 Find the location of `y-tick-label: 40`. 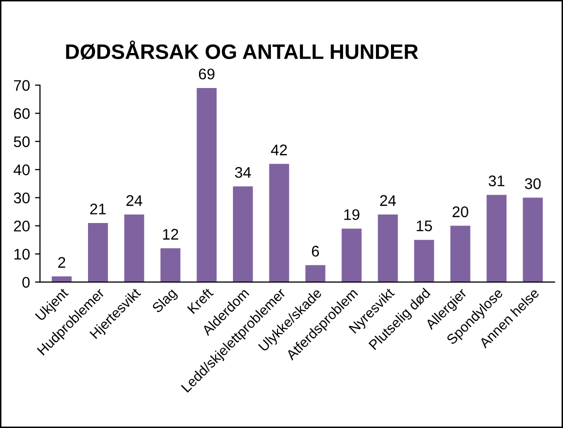

y-tick-label: 40 is located at coordinates (22, 170).